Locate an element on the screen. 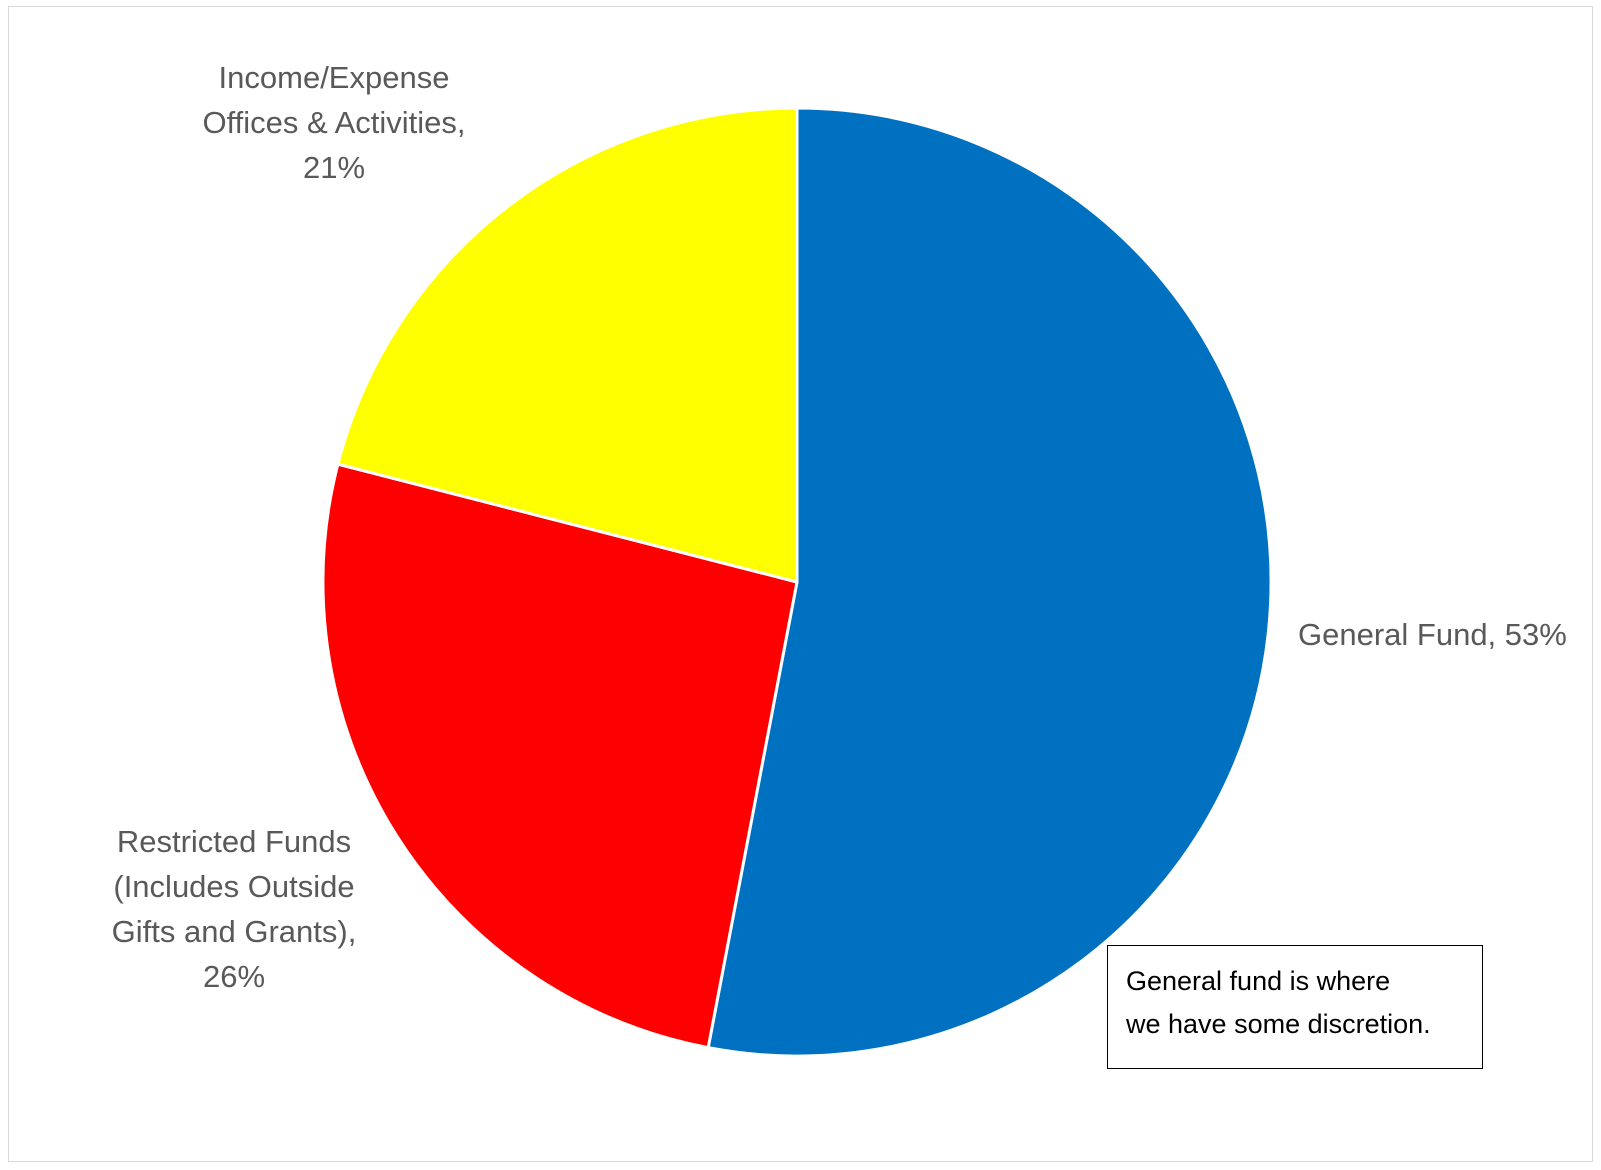  slice-label-line: Offices & Activities, is located at coordinates (334, 122).